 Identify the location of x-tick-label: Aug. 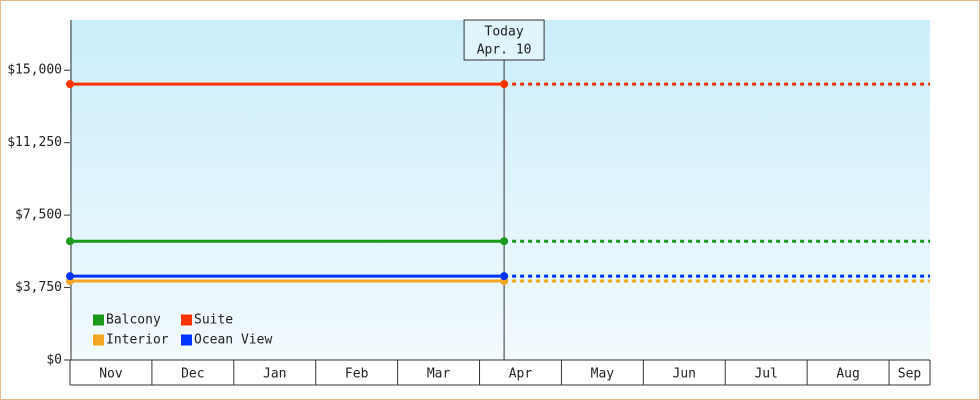
(847, 374).